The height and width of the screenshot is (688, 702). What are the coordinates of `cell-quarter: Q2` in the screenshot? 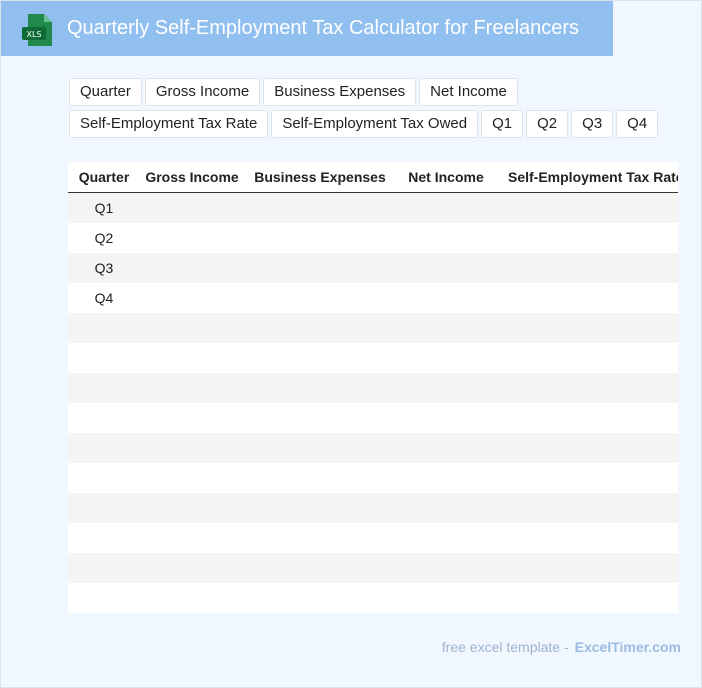 It's located at (104, 238).